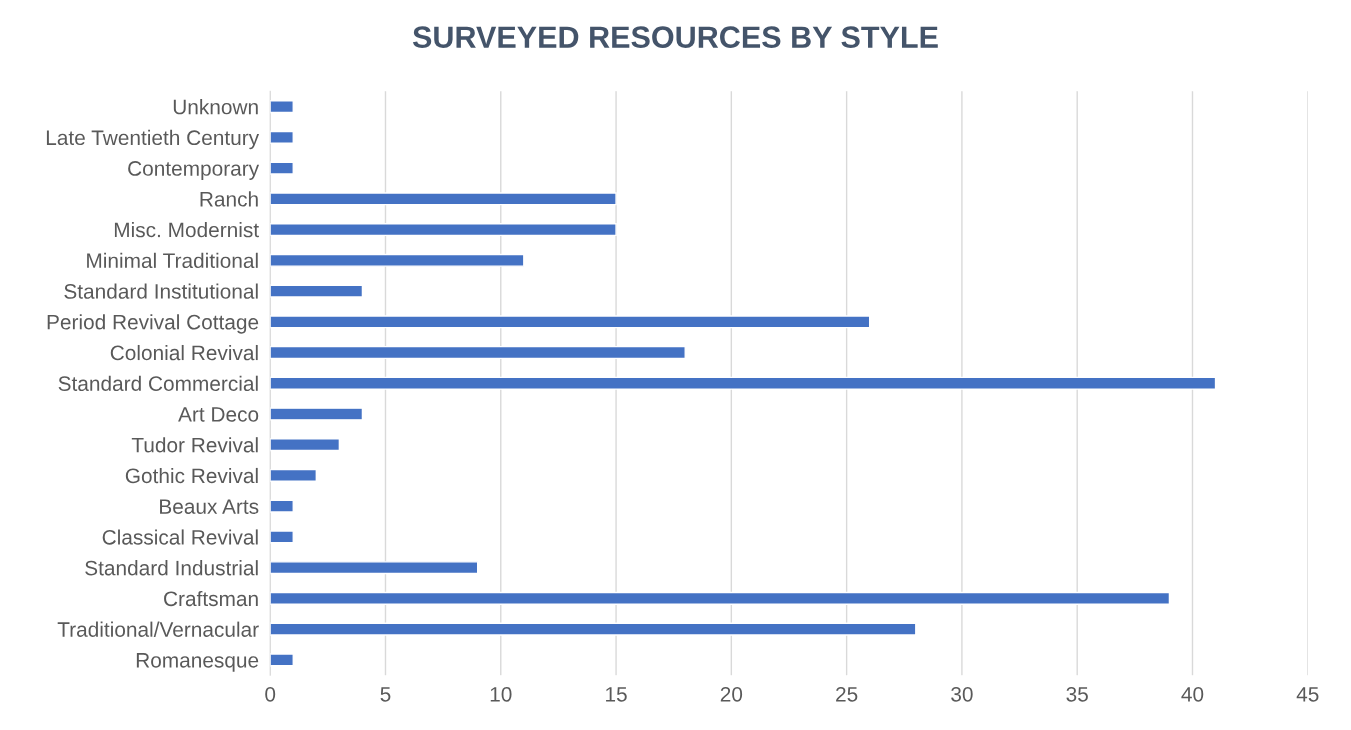 The image size is (1351, 730). What do you see at coordinates (158, 629) in the screenshot?
I see `y-tick-label: Traditional/Vernacular` at bounding box center [158, 629].